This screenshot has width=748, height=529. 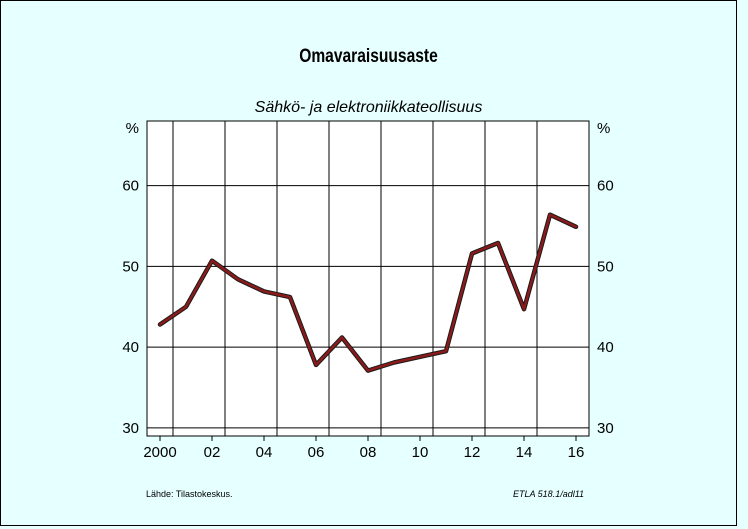 What do you see at coordinates (130, 428) in the screenshot?
I see `y-tick-label-left-30: 30` at bounding box center [130, 428].